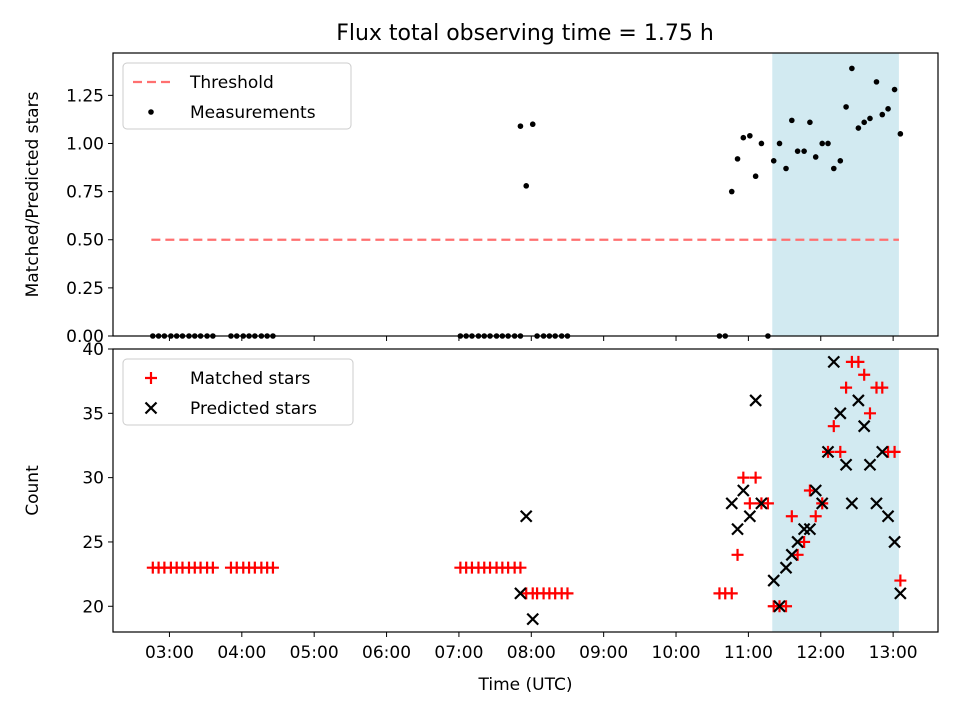 The width and height of the screenshot is (960, 724). Describe the element at coordinates (458, 653) in the screenshot. I see `x-tick-label: 07:00` at that location.